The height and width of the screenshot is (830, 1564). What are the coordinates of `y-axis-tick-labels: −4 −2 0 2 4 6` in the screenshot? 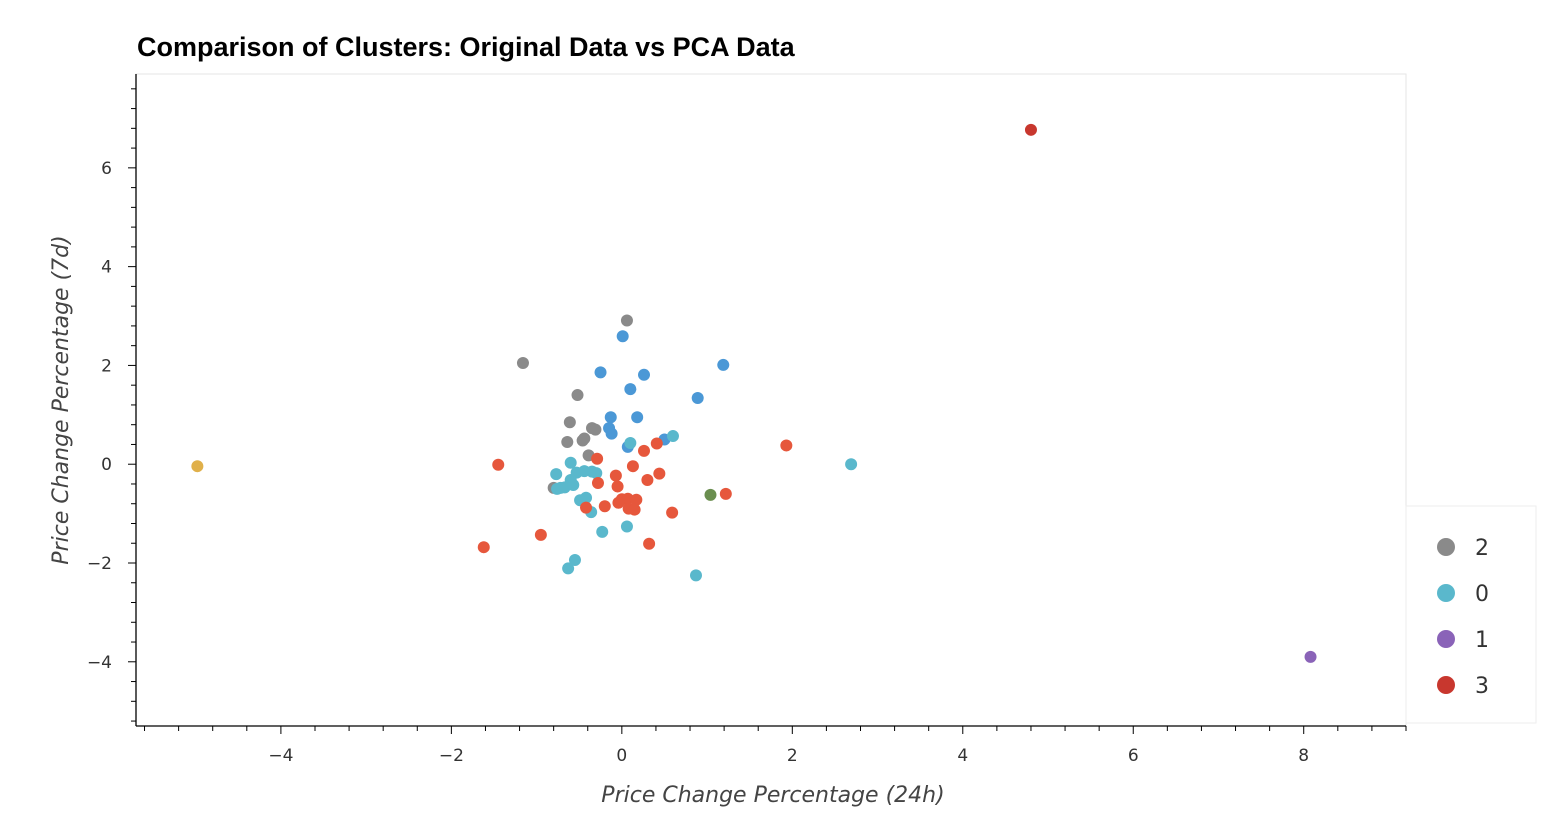 It's located at (99, 416).